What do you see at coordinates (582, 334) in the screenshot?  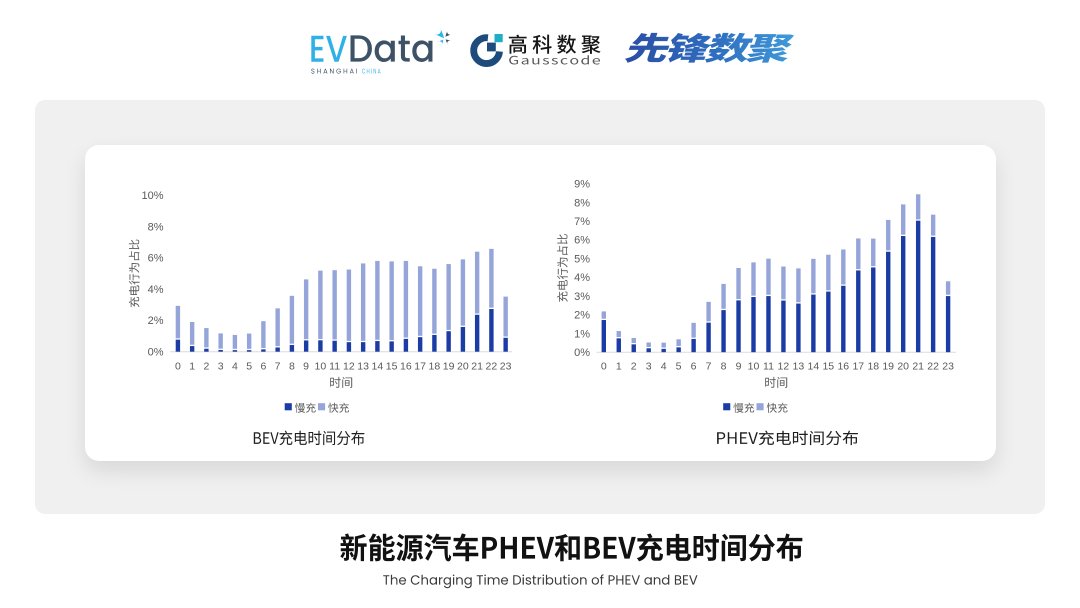 I see `svg-text: 1%` at bounding box center [582, 334].